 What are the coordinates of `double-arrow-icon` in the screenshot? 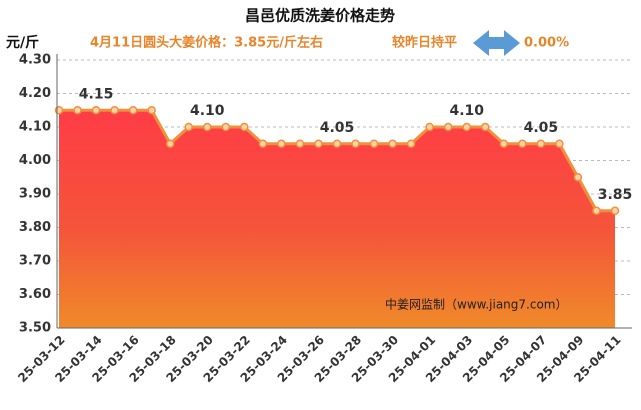 It's located at (496, 43).